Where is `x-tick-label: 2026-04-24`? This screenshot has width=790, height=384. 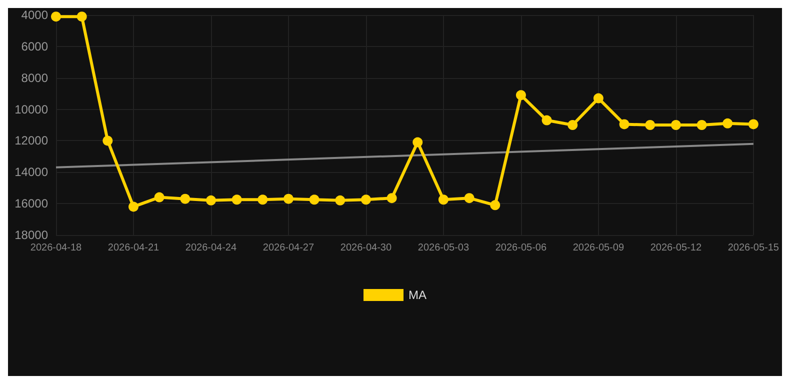
x-tick-label: 2026-04-24 is located at coordinates (211, 248).